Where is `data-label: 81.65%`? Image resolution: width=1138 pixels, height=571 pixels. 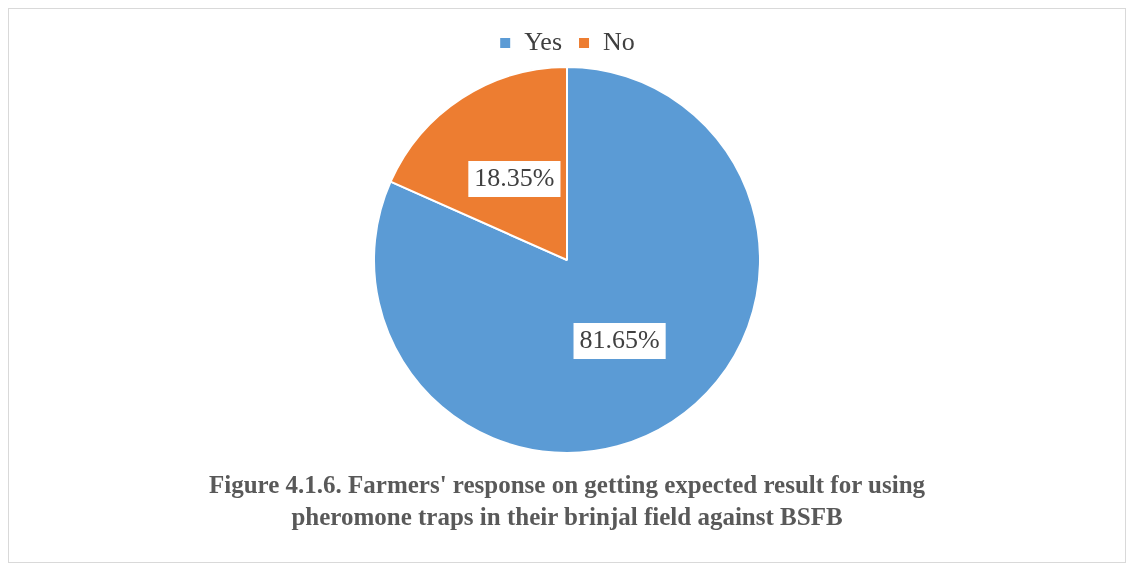
data-label: 81.65% is located at coordinates (619, 339).